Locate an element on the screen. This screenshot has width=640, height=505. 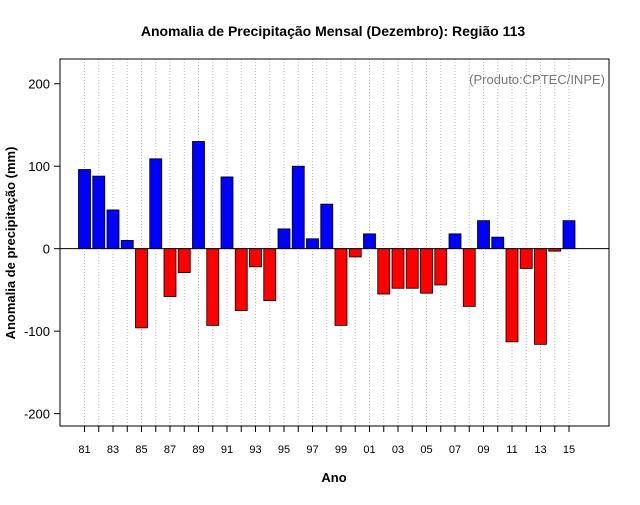
bar-2013 is located at coordinates (540, 296).